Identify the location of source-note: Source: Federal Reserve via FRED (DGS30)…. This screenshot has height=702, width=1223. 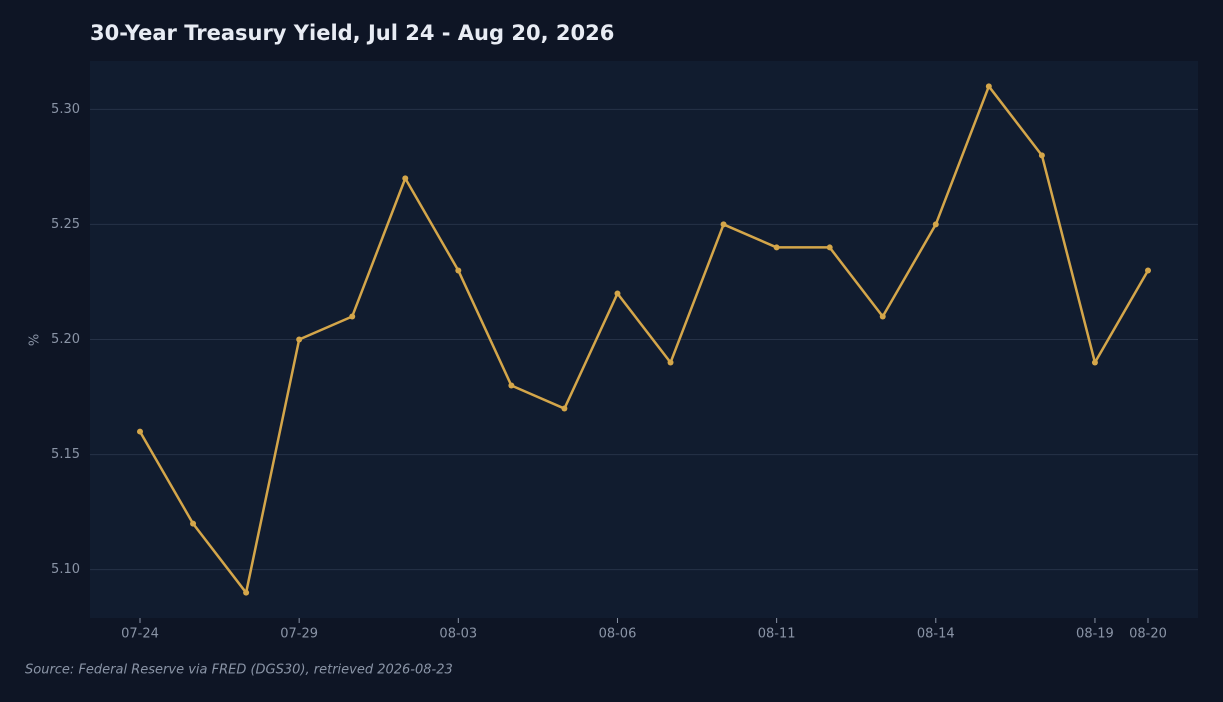
(239, 670).